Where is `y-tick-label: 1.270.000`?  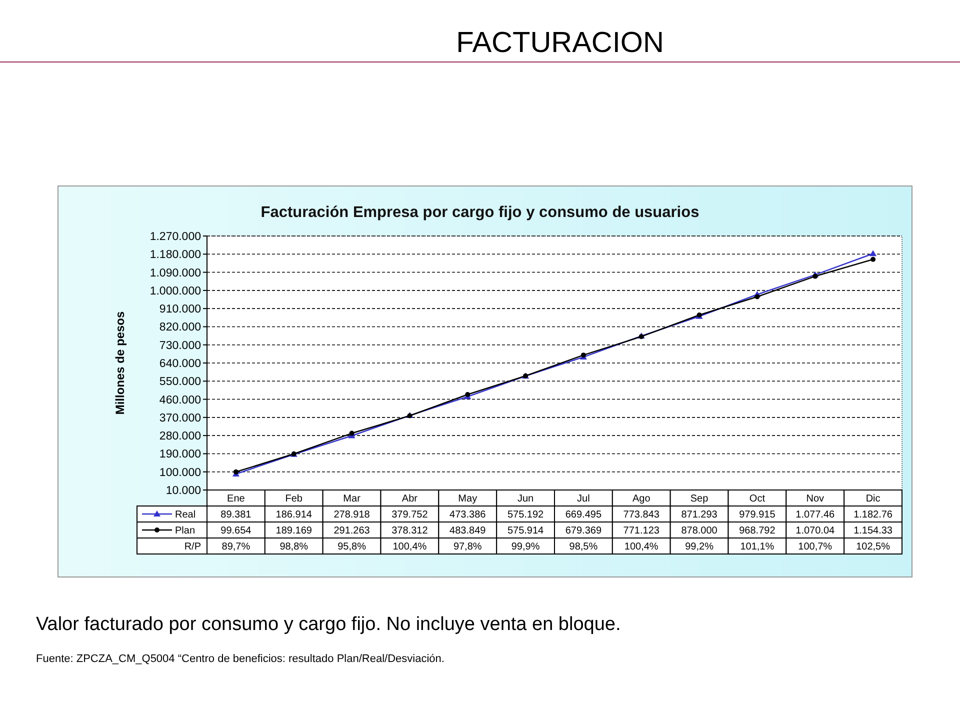 y-tick-label: 1.270.000 is located at coordinates (175, 237).